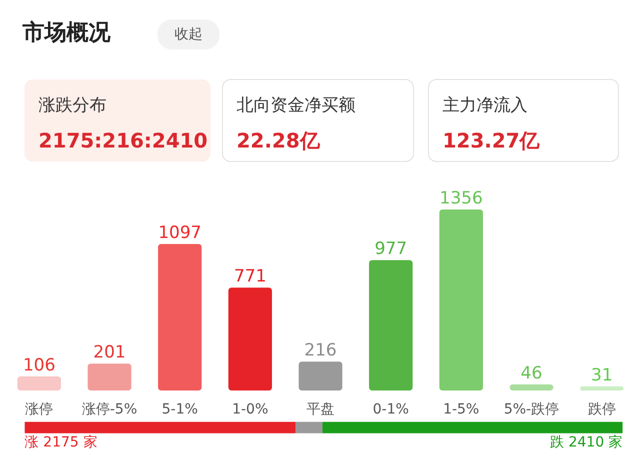 This screenshot has height=464, width=640. Describe the element at coordinates (123, 140) in the screenshot. I see `text: 2175:216:2410` at that location.